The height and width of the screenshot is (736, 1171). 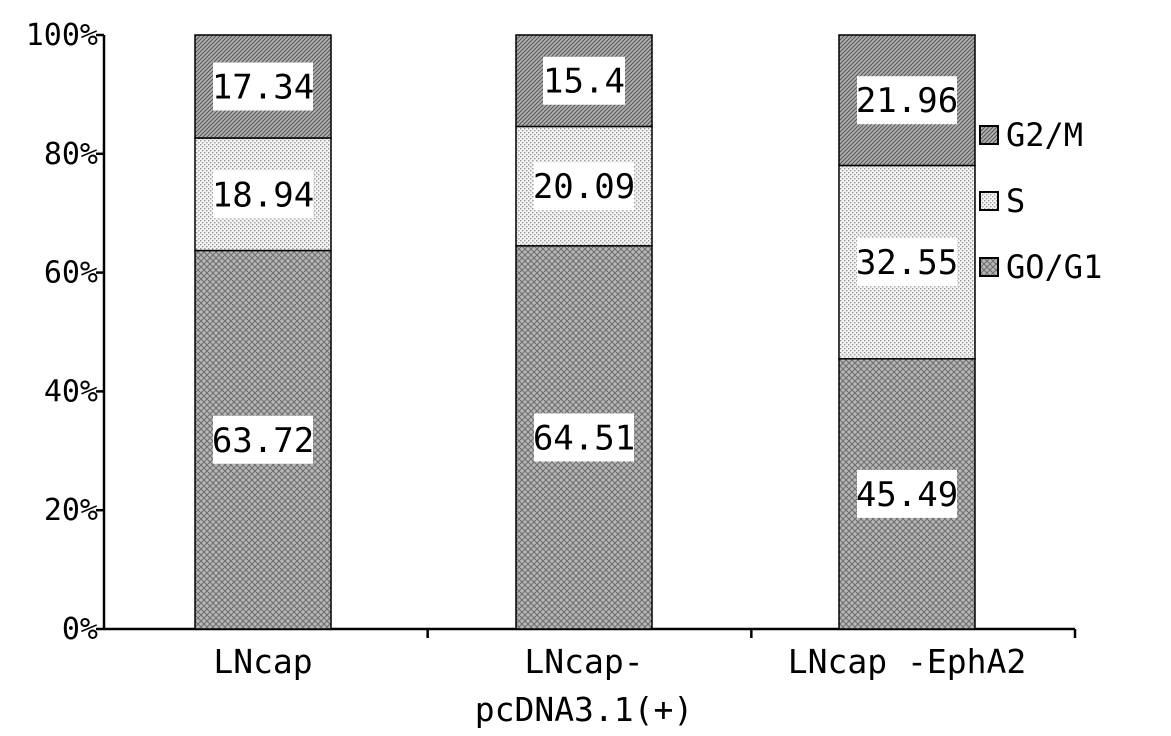 I want to click on y-tick-label: 80%, so click(x=71, y=154).